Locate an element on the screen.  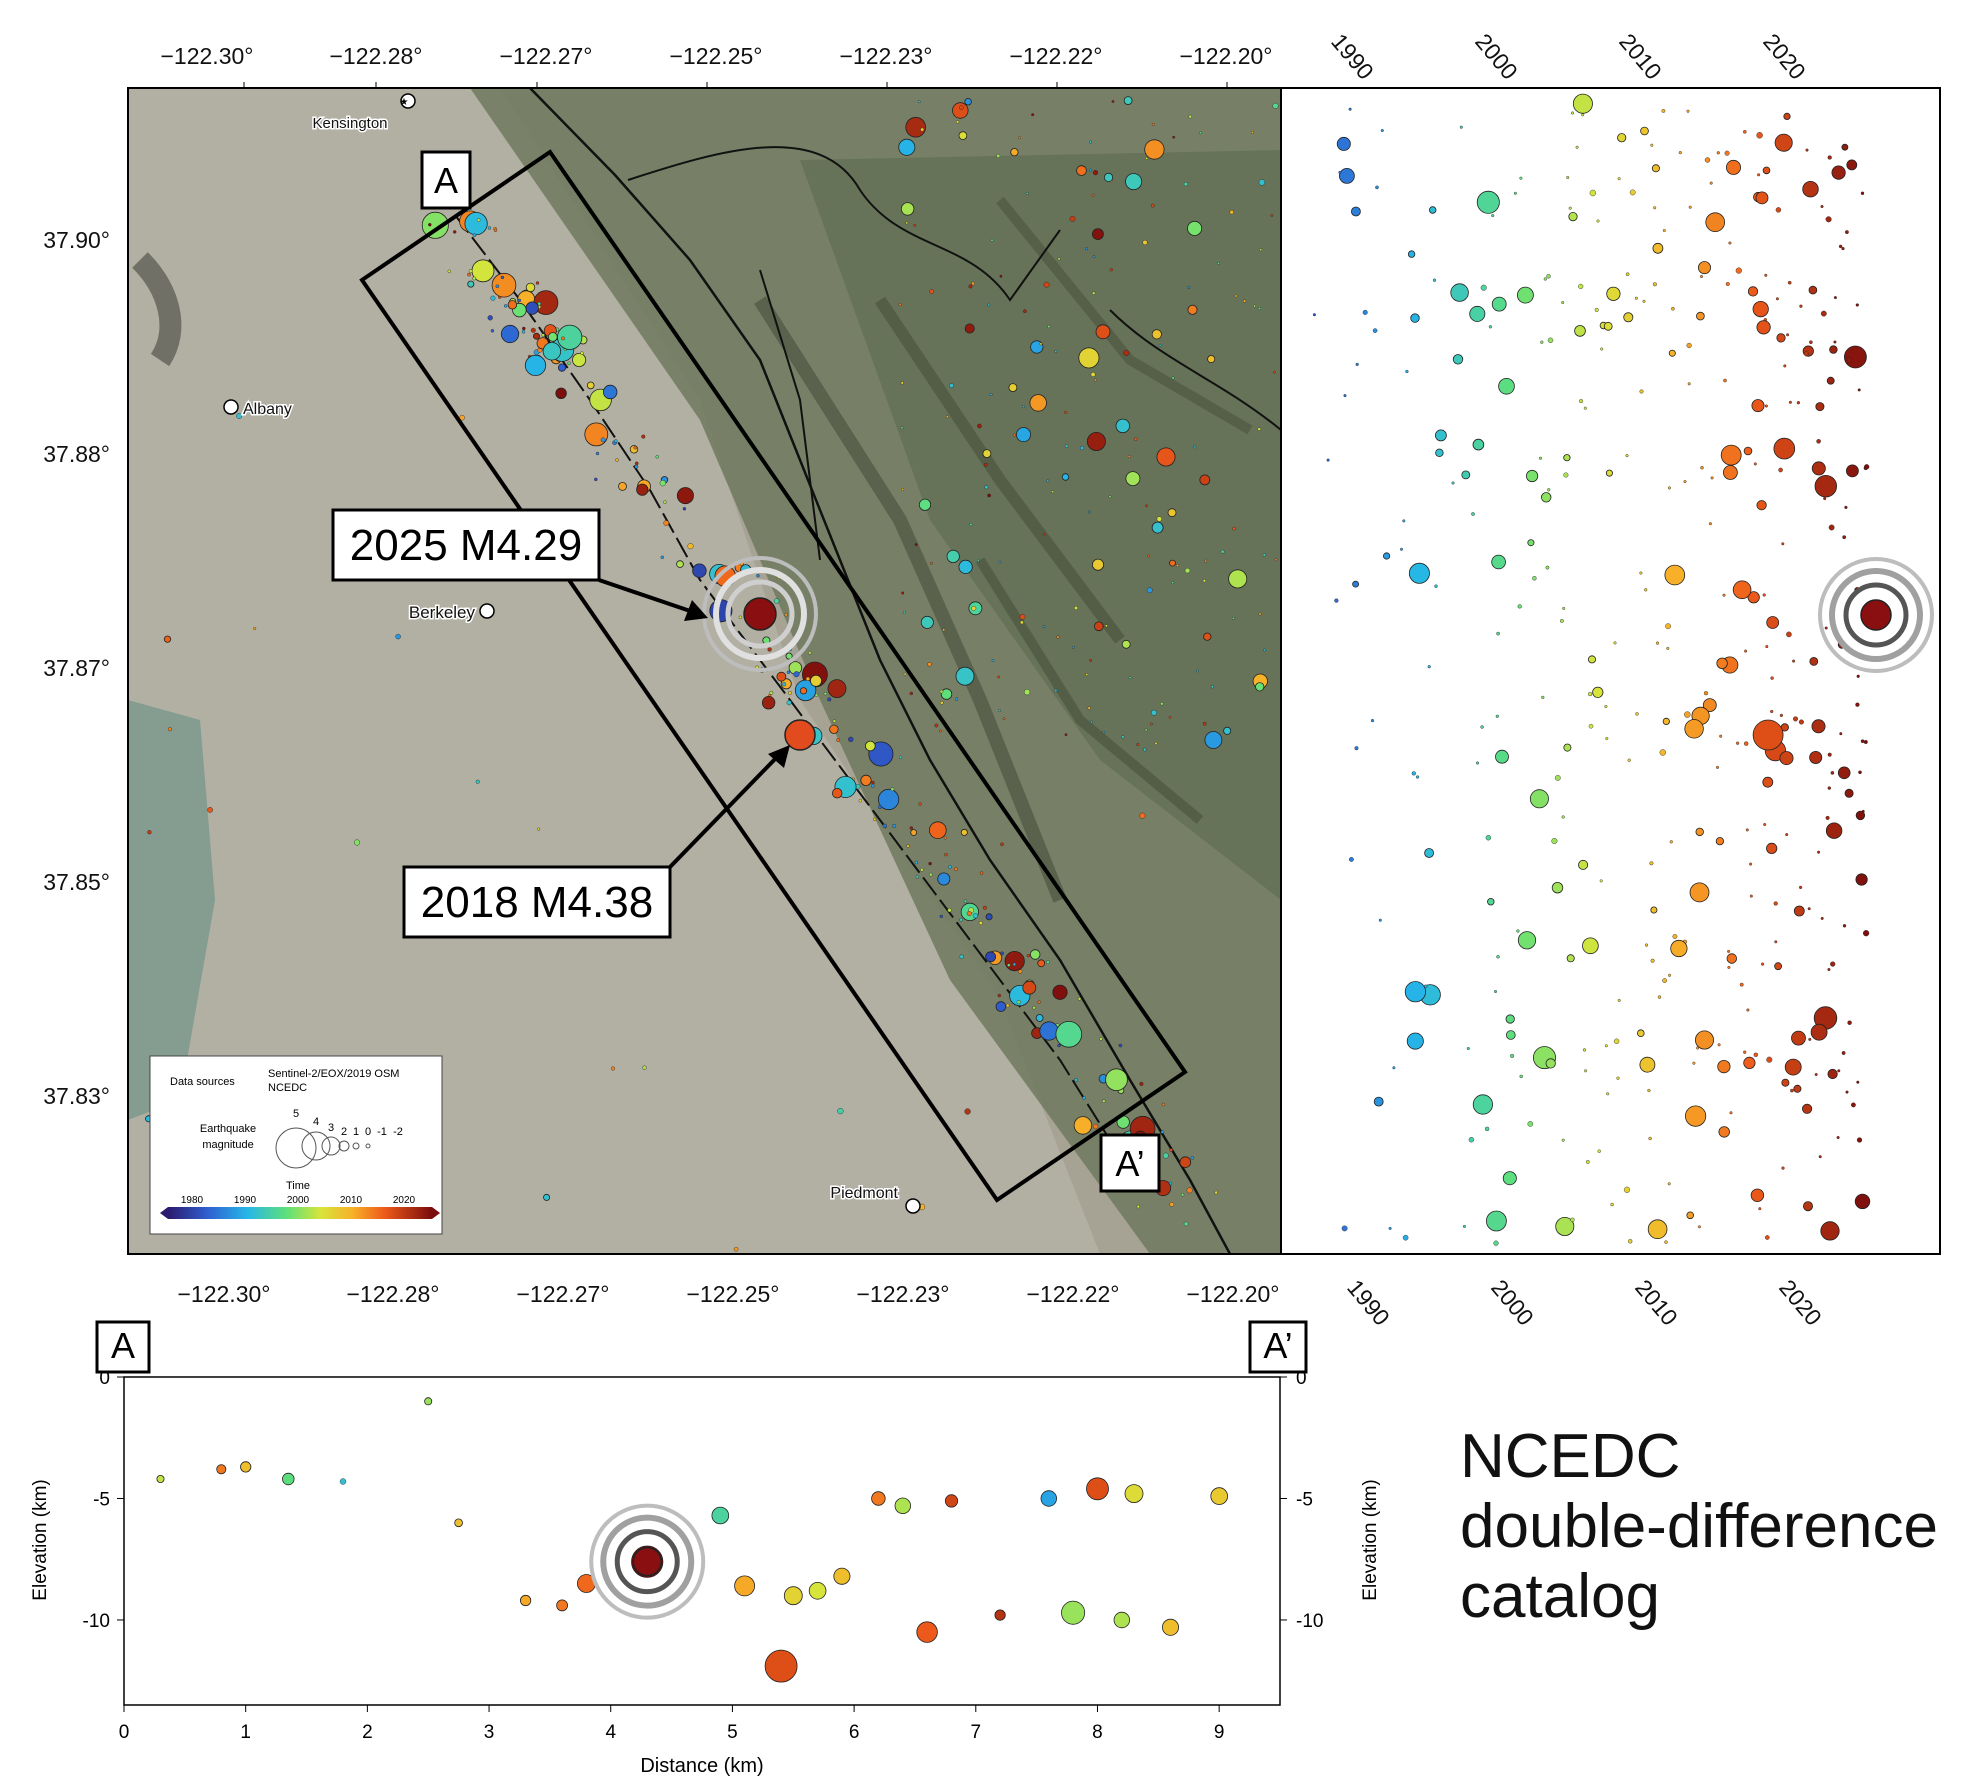
svg-text: Time is located at coordinates (298, 1186).